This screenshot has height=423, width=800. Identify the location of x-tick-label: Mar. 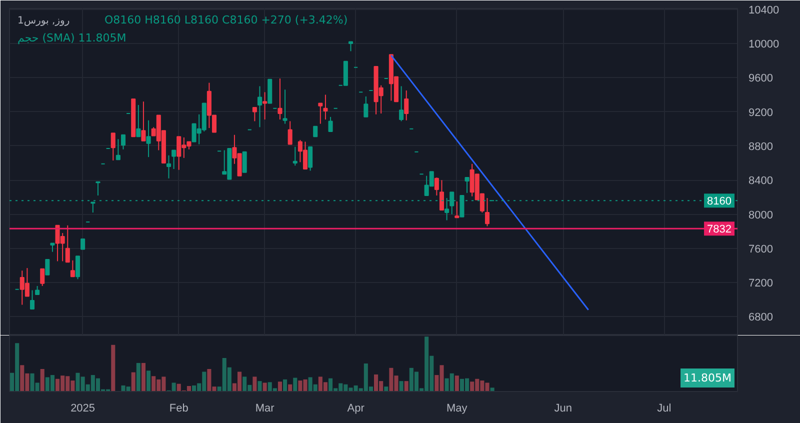
(265, 408).